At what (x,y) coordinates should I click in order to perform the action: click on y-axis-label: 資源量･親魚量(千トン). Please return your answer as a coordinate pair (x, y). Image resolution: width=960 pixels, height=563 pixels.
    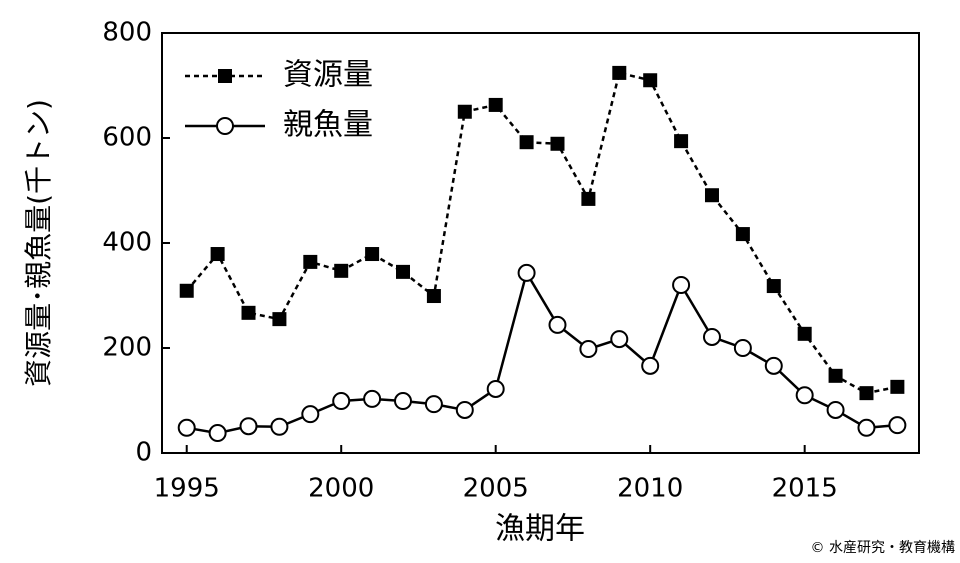
    Looking at the image, I should click on (38, 243).